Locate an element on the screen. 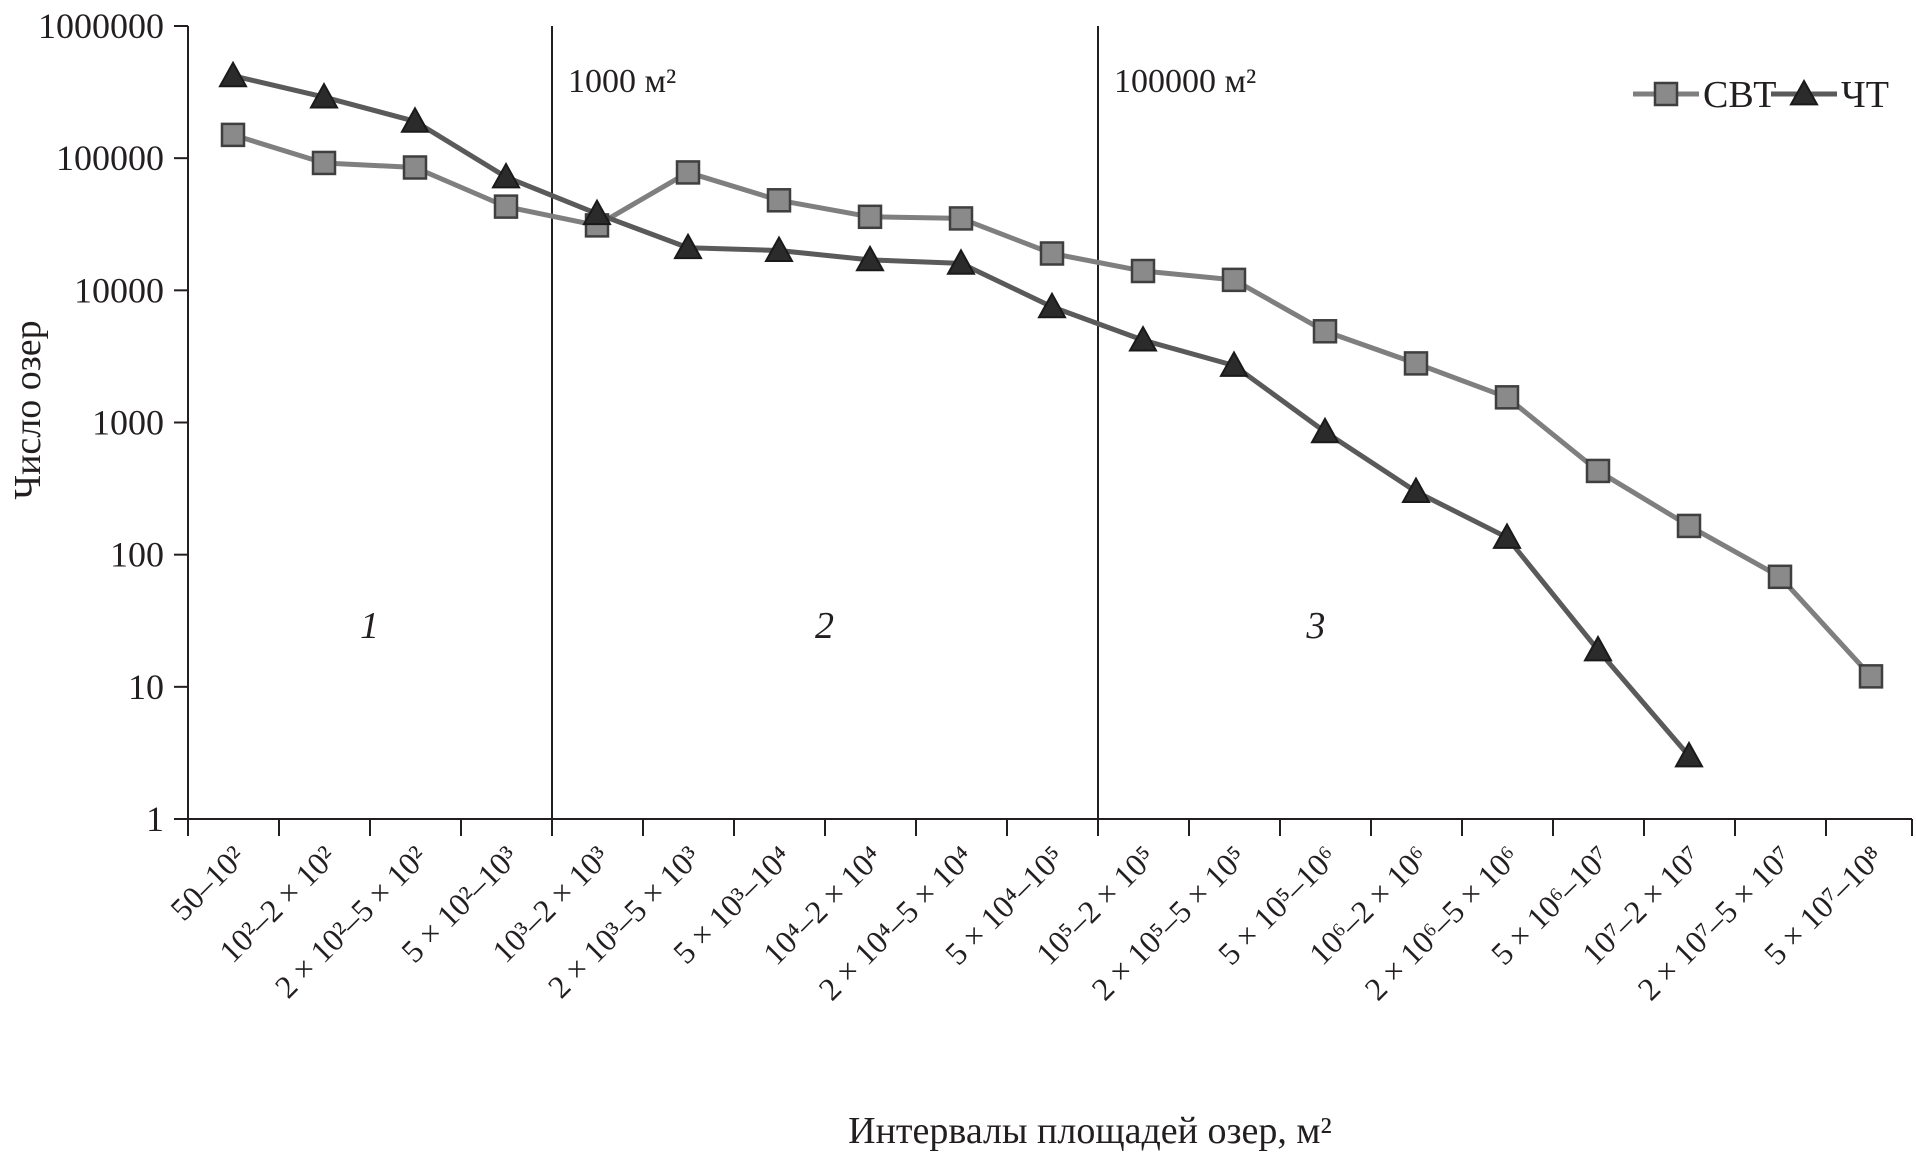 This screenshot has height=1155, width=1916. y-tick-label: 10000 is located at coordinates (119, 290).